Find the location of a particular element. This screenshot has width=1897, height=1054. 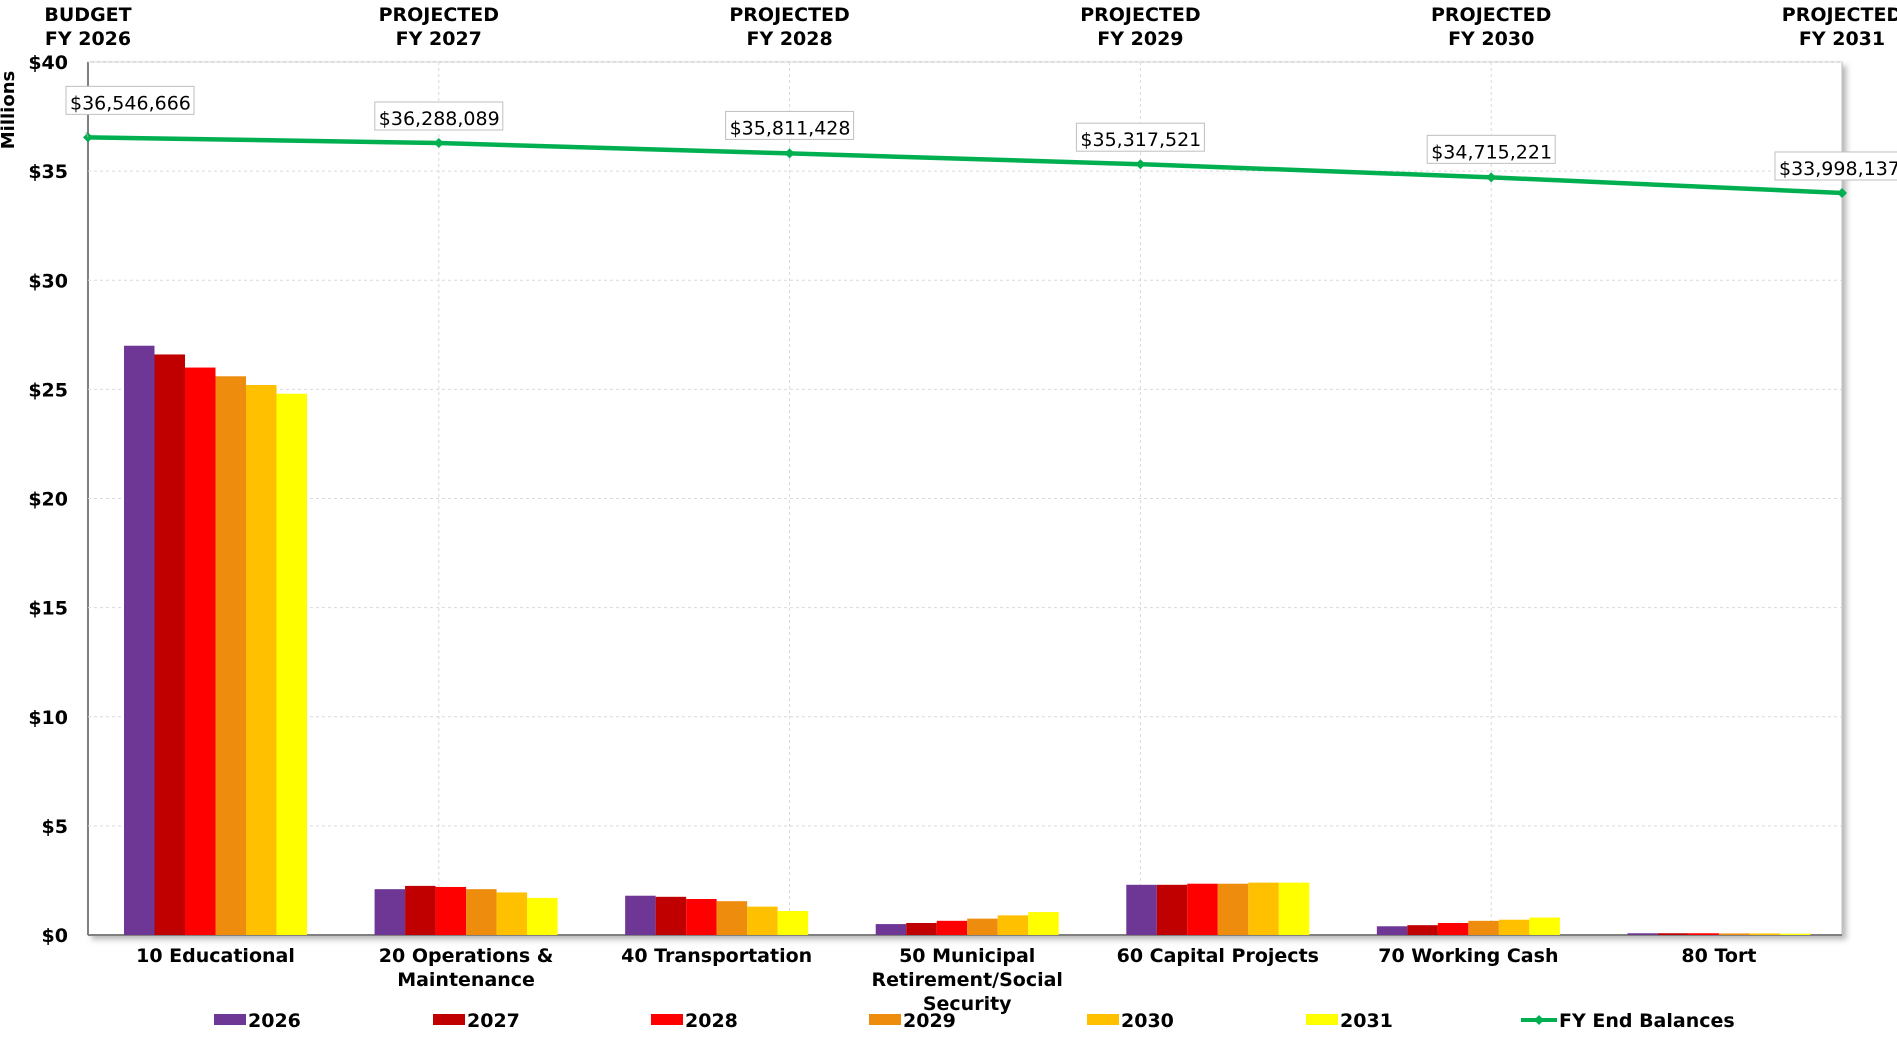

y-tick-label: $0 is located at coordinates (55, 936).